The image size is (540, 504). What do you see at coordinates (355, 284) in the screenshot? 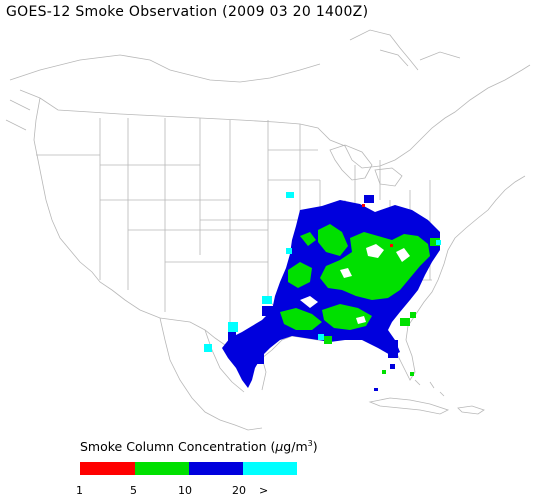
I see `smoke-gaps` at bounding box center [355, 284].